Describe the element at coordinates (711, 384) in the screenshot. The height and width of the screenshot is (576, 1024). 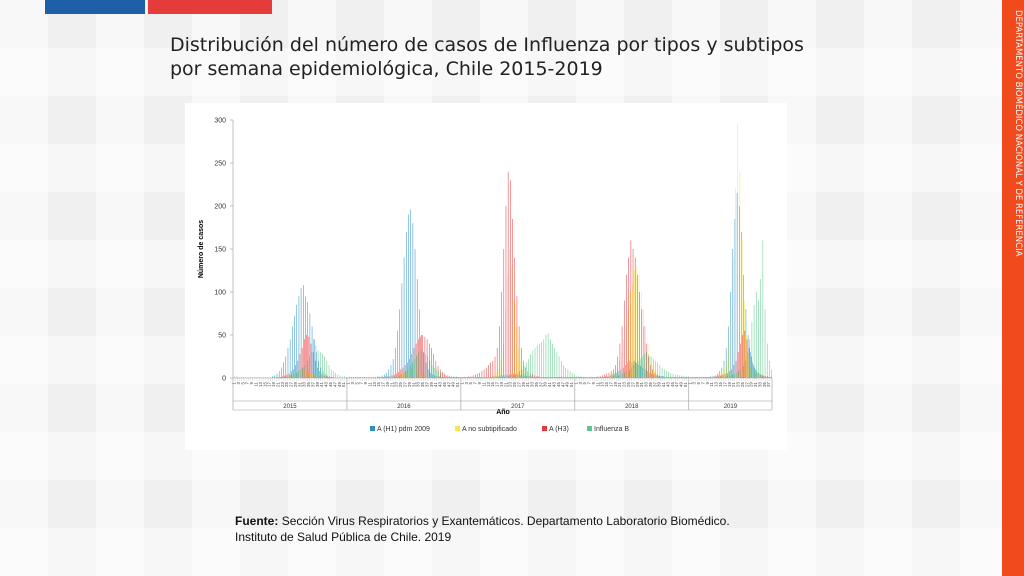
I see `x-tick-label: 11` at that location.